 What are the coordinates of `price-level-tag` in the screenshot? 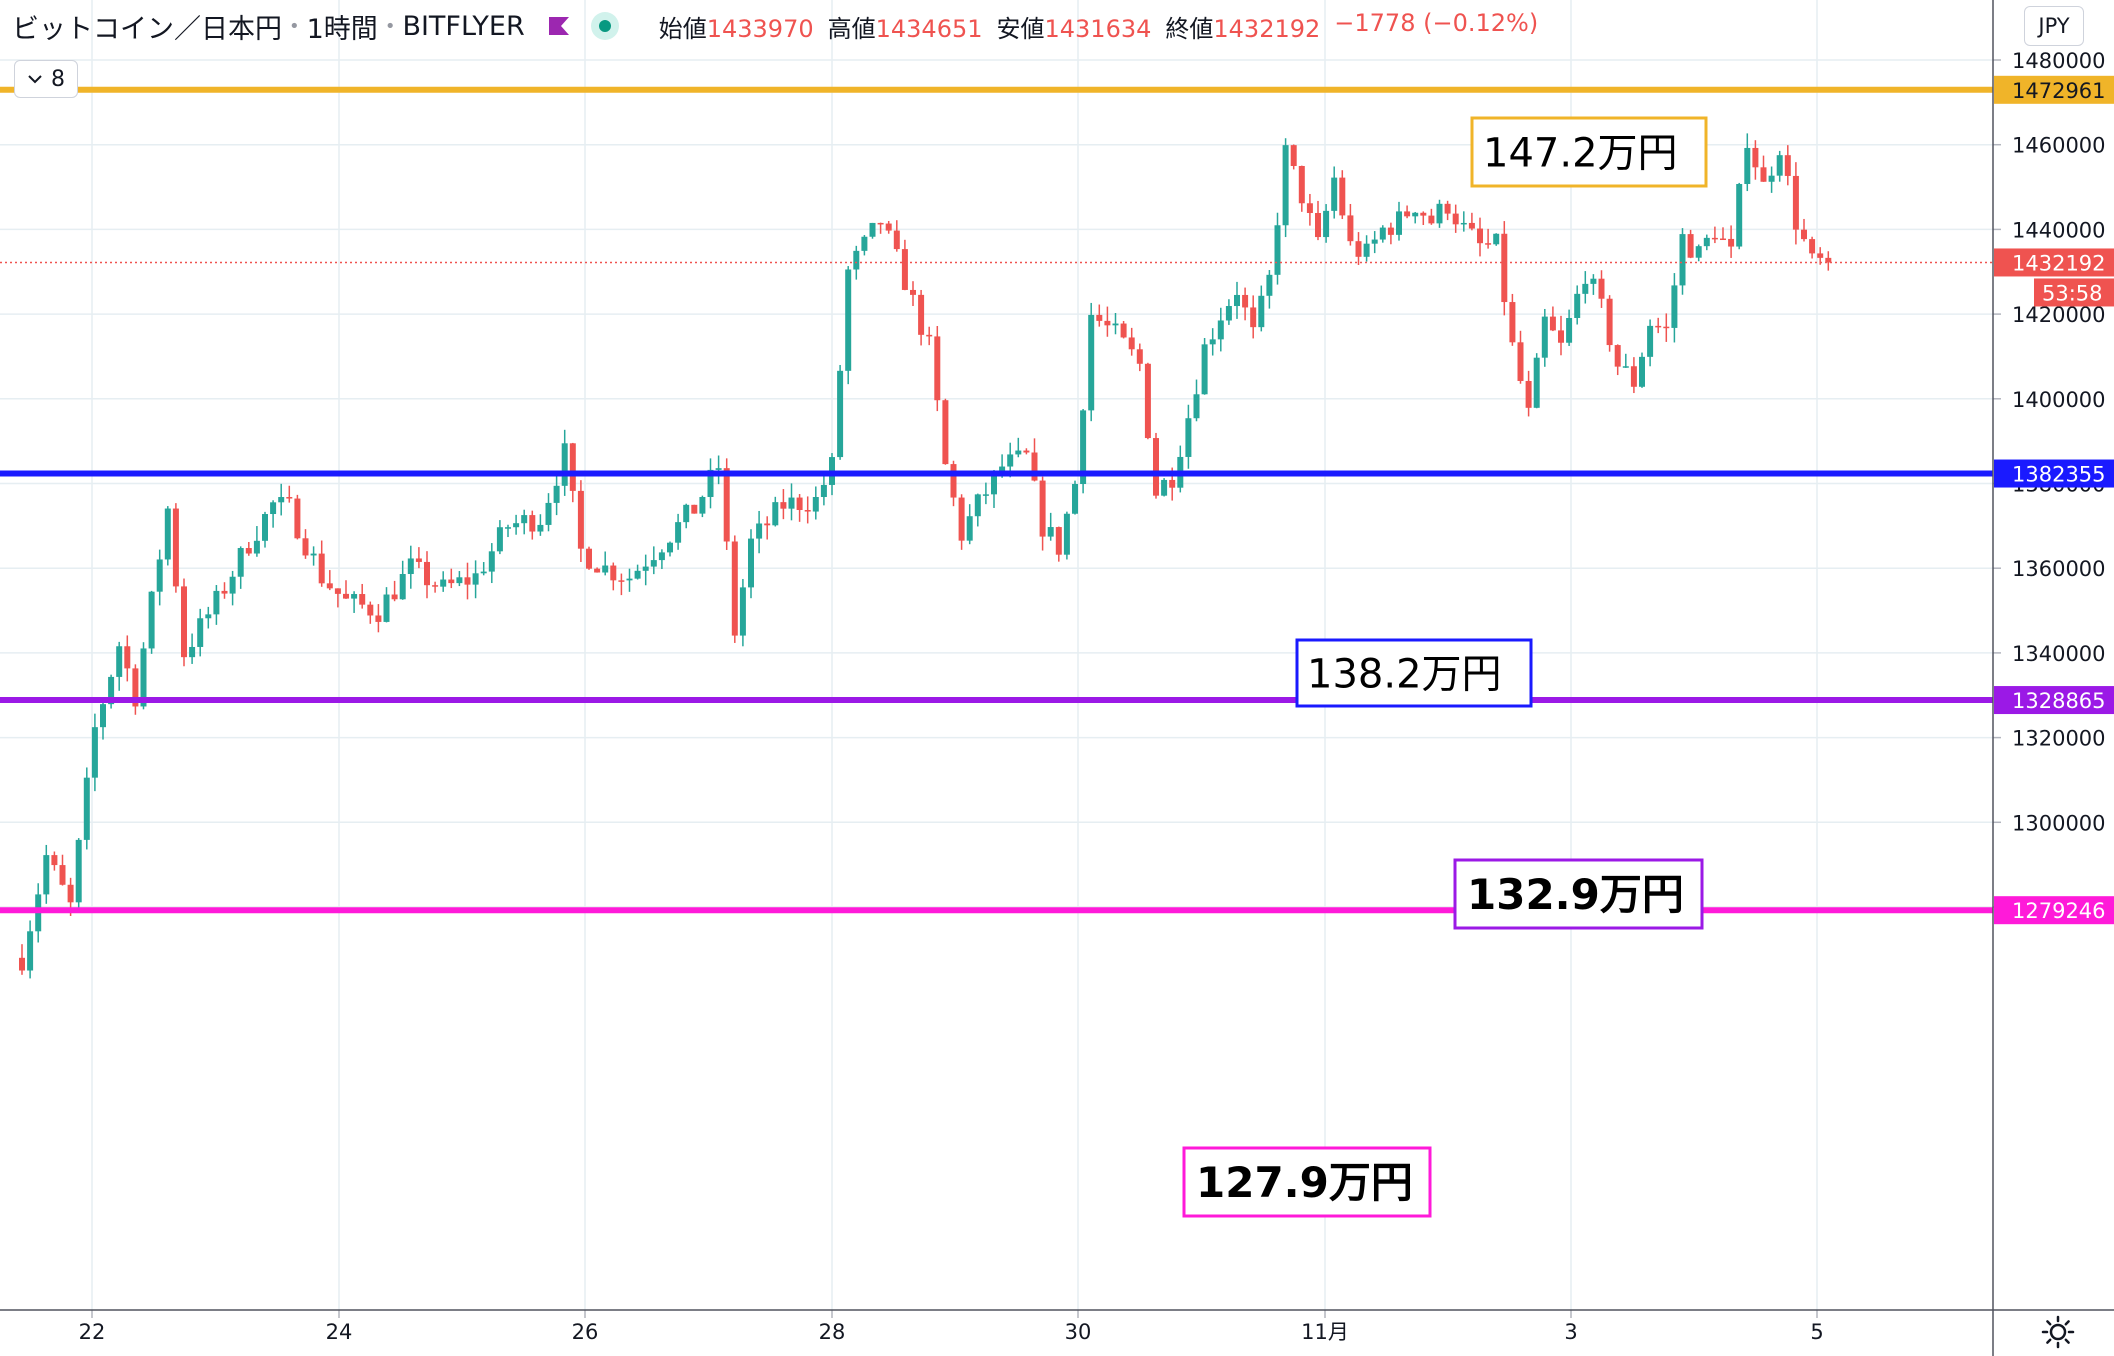 It's located at (2054, 89).